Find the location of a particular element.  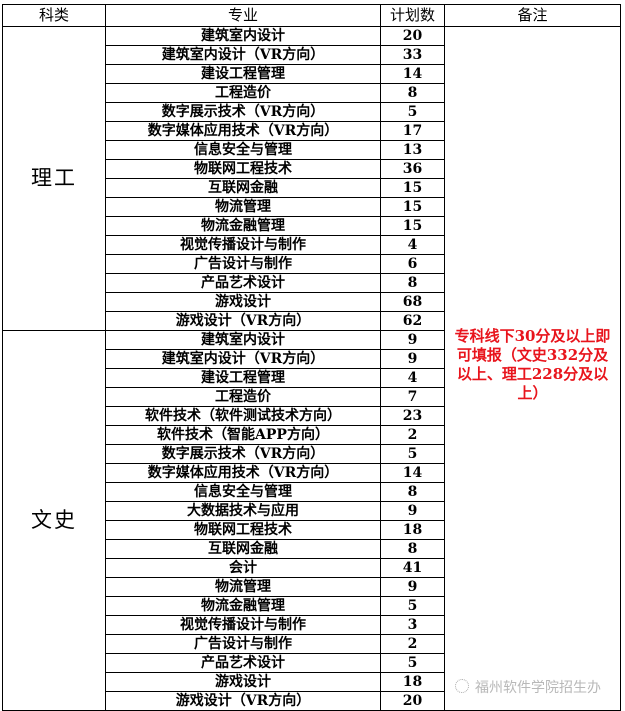

table-row: 建筑室内设计（VR方向） 9 is located at coordinates (312, 359).